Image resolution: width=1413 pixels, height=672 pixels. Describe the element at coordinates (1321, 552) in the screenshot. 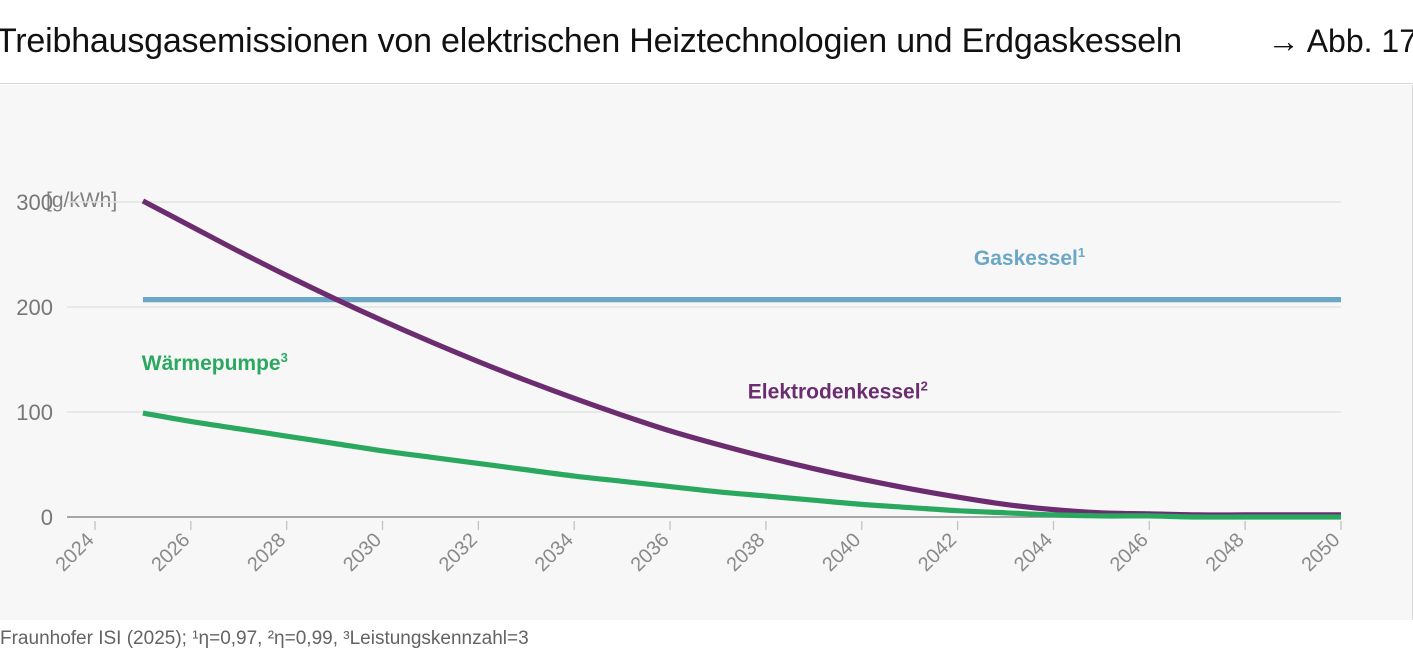

I see `x-axis-tick-label: 2050` at that location.